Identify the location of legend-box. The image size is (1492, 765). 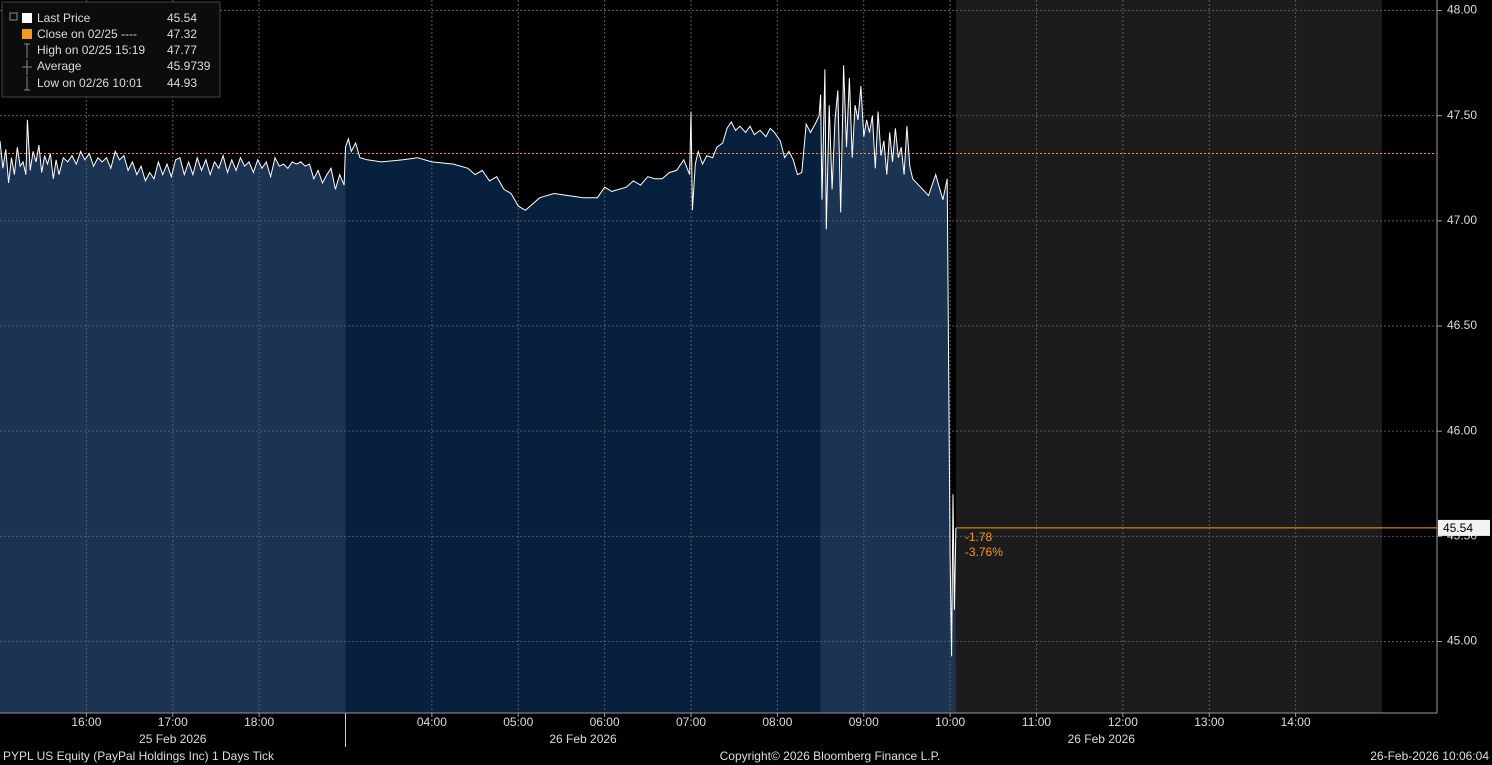
(111, 49).